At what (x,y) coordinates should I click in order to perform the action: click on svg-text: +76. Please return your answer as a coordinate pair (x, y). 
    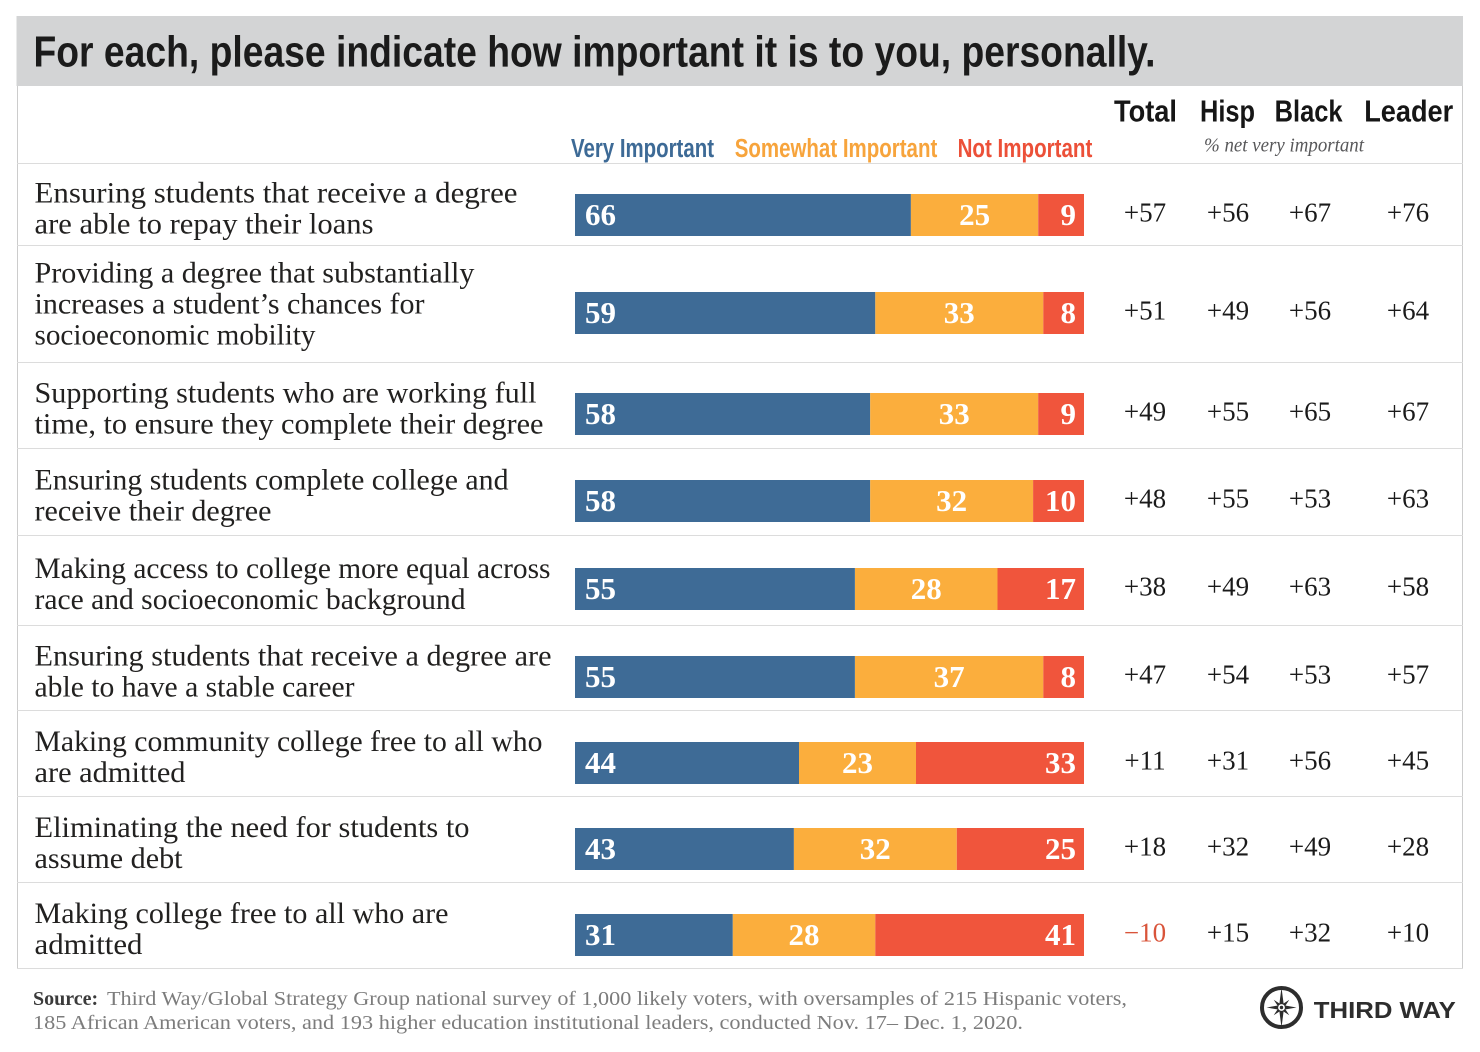
    Looking at the image, I should click on (1408, 212).